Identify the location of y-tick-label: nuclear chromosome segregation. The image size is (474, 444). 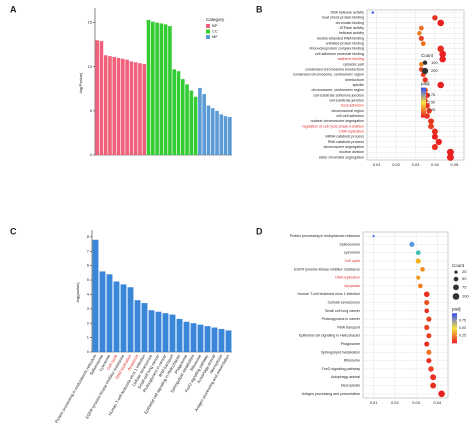
(337, 121).